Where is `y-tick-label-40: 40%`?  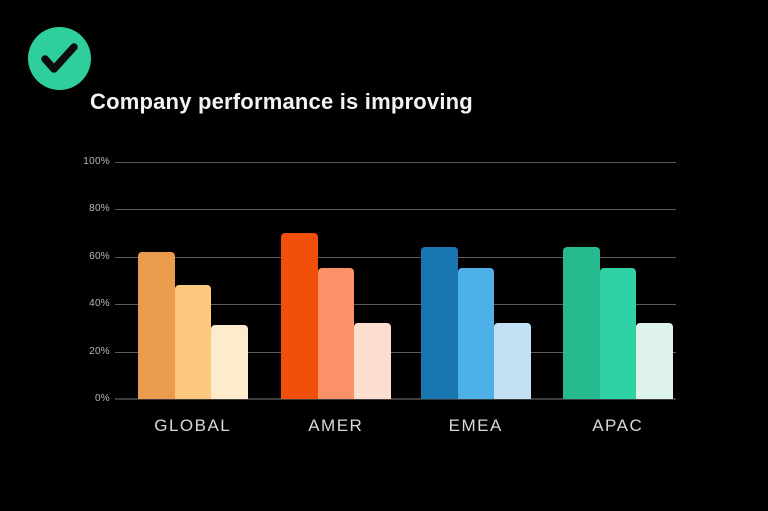 y-tick-label-40: 40% is located at coordinates (99, 303).